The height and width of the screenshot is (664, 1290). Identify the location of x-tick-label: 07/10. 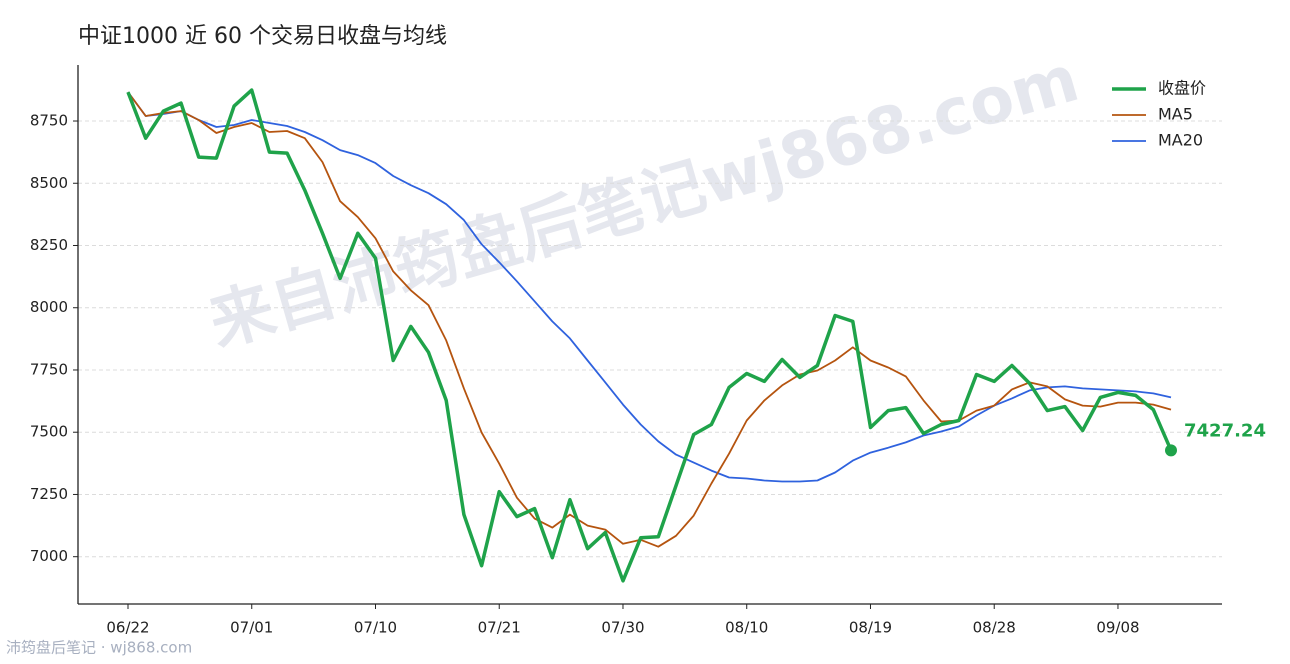
(375, 628).